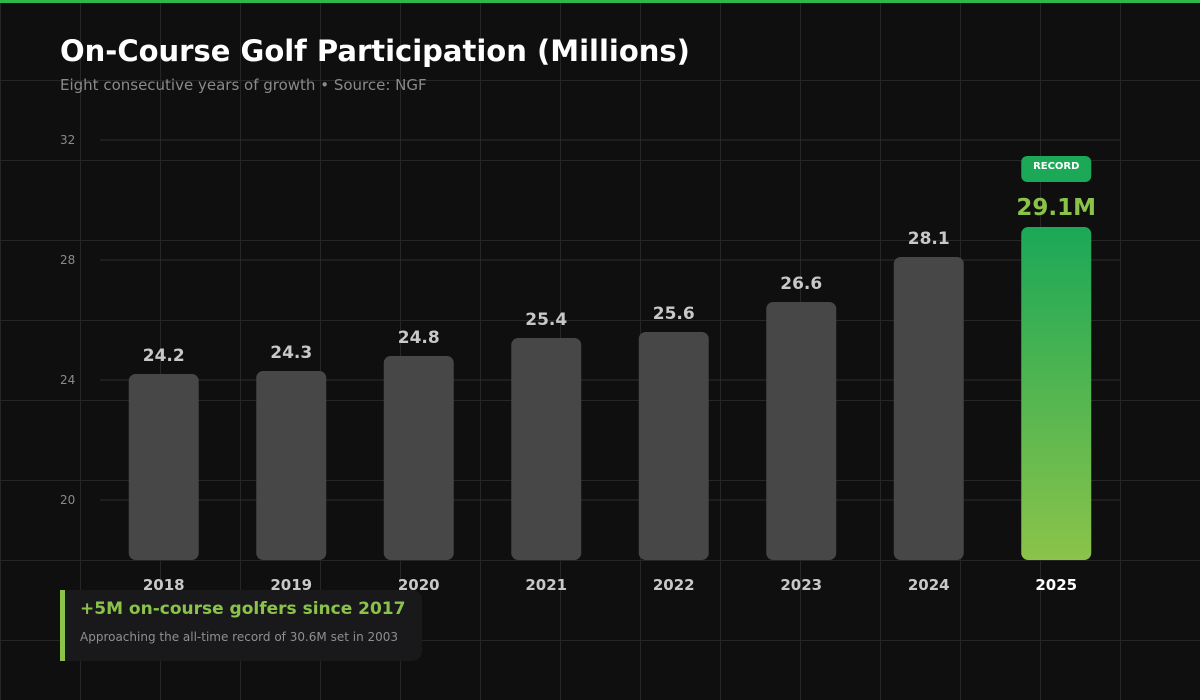  I want to click on data-label: 24.3, so click(291, 353).